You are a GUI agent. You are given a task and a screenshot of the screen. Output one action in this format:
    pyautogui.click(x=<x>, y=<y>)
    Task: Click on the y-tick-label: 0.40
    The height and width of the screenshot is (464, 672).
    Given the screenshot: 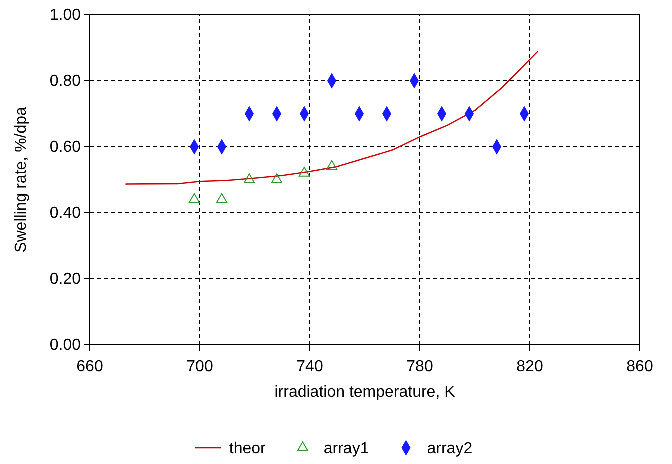 What is the action you would take?
    pyautogui.click(x=66, y=213)
    